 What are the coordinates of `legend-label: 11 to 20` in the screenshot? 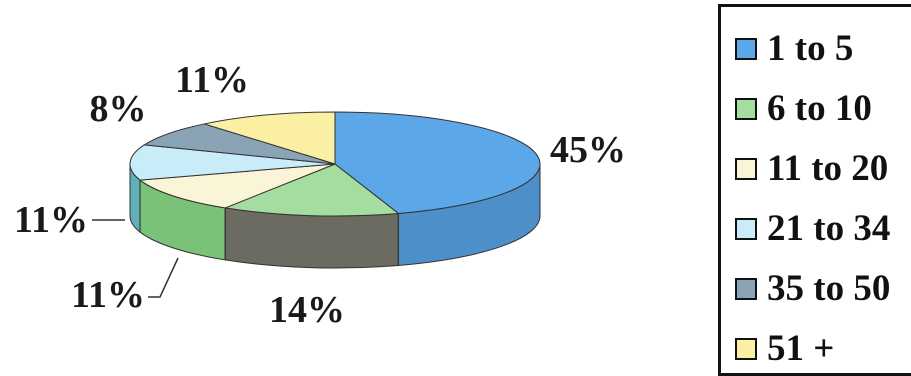 It's located at (828, 168).